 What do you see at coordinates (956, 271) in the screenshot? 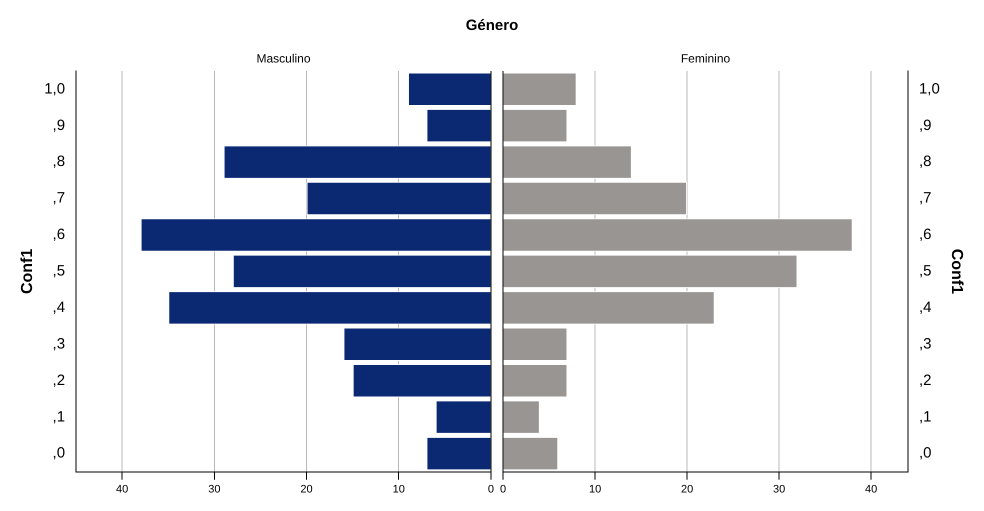
I see `y2-axis-title: Conf1` at bounding box center [956, 271].